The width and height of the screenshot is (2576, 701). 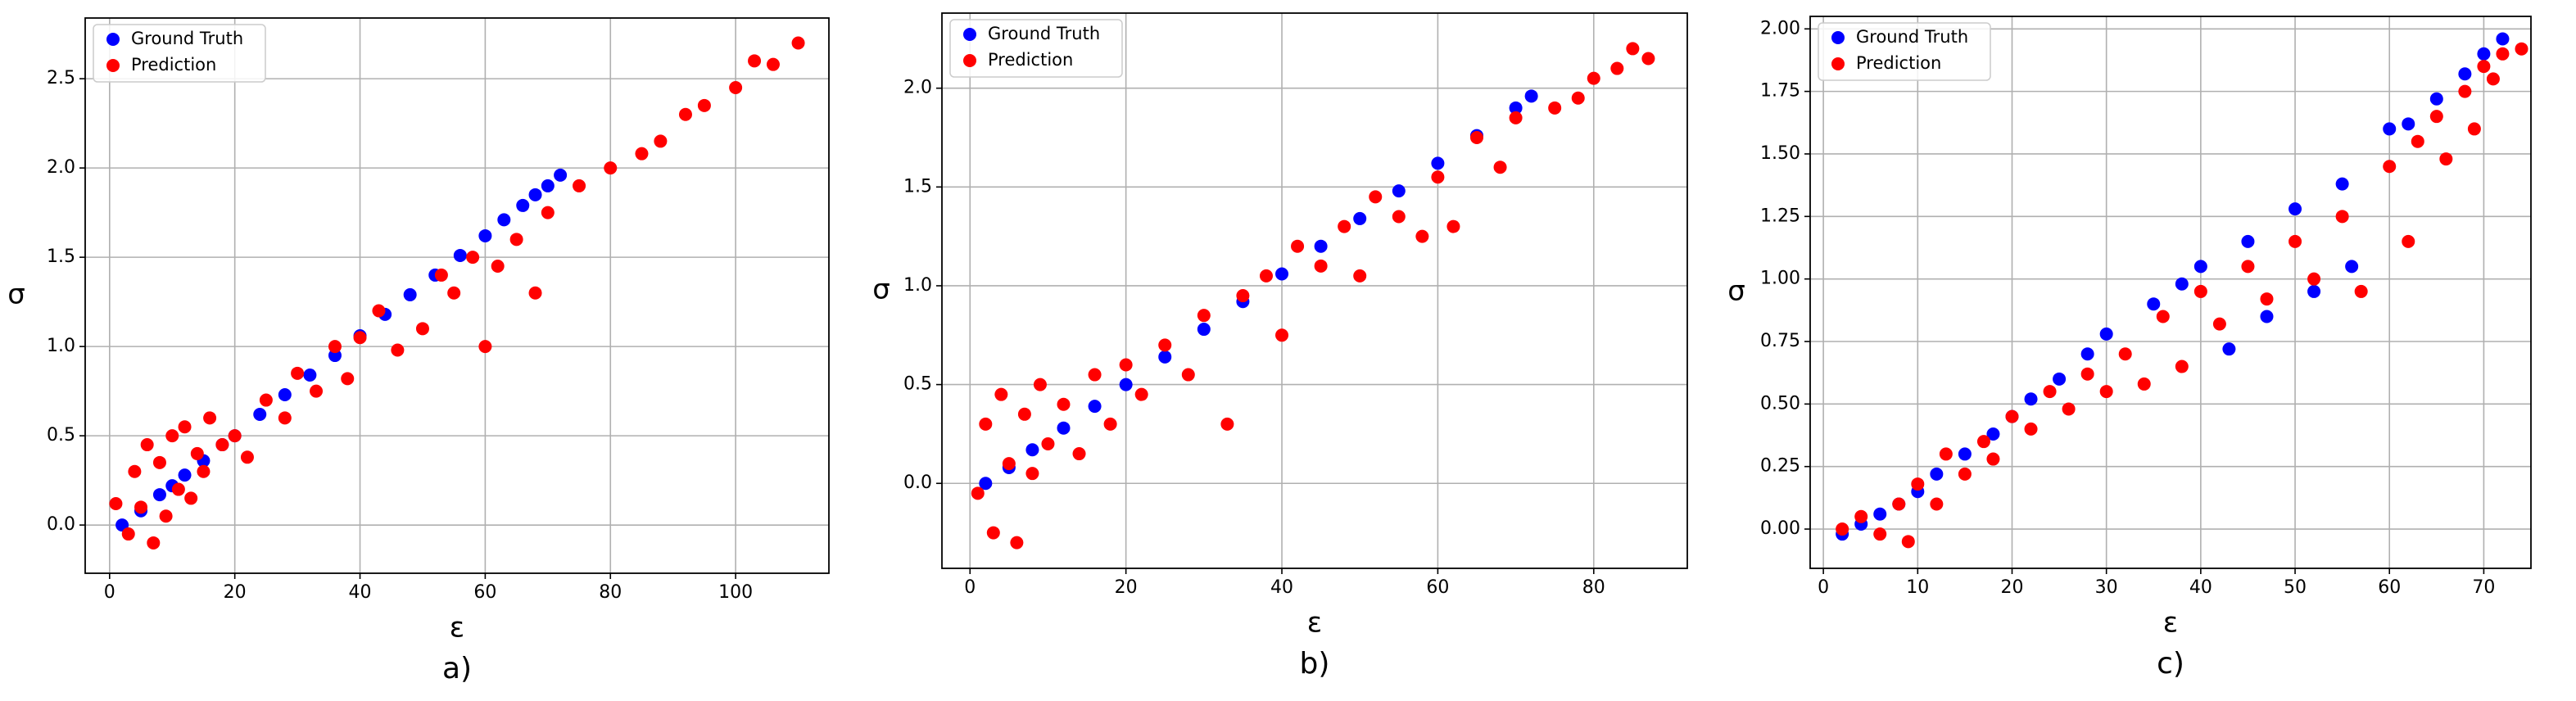 What do you see at coordinates (1736, 291) in the screenshot?
I see `y-axis-label: σ` at bounding box center [1736, 291].